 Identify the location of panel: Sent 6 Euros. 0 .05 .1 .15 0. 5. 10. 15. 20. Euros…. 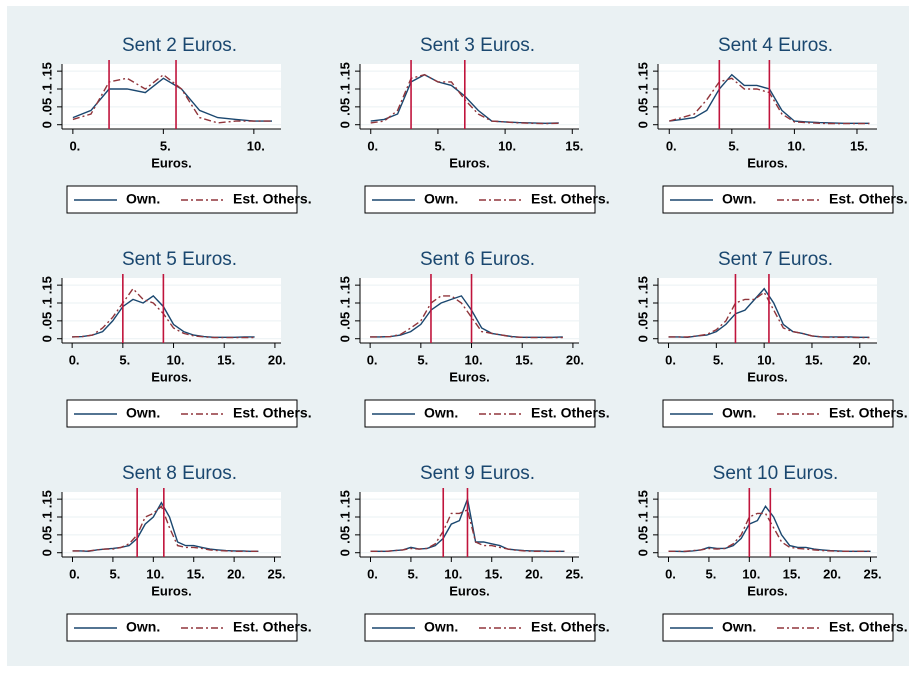
(473, 338).